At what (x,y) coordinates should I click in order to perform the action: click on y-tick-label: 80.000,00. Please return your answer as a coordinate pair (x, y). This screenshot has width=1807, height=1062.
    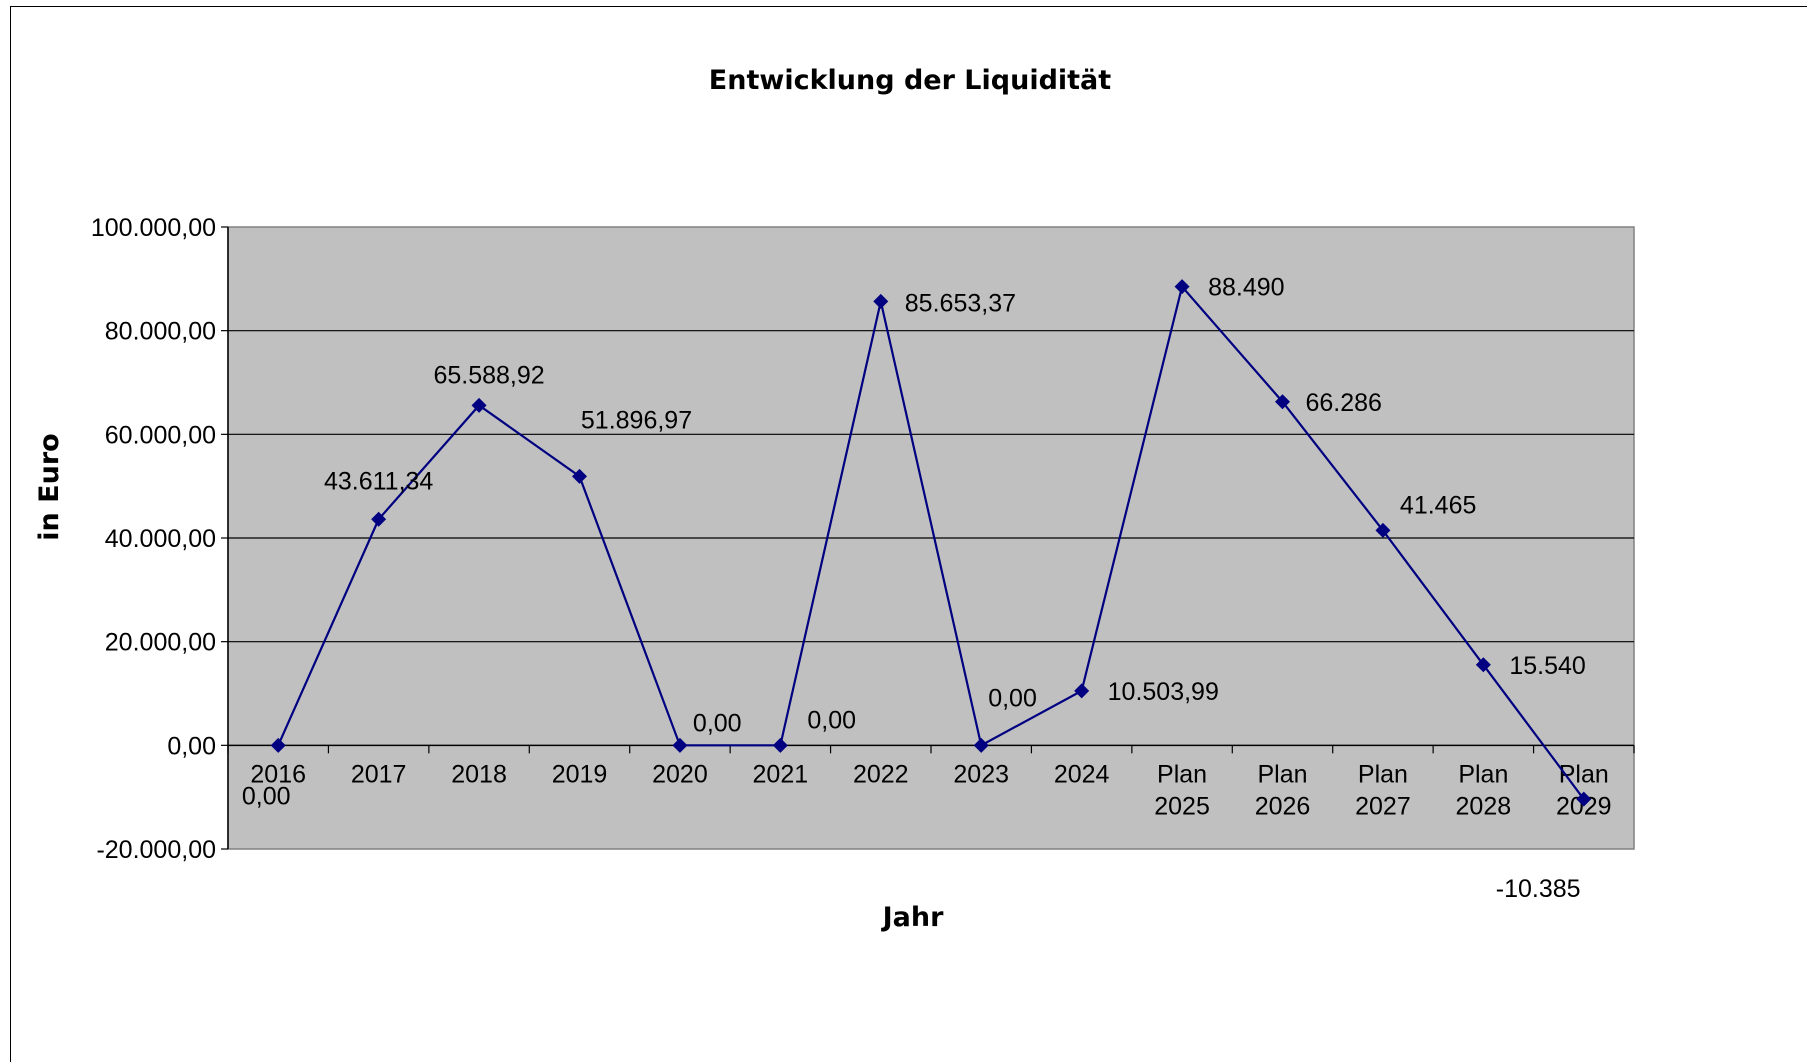
    Looking at the image, I should click on (160, 332).